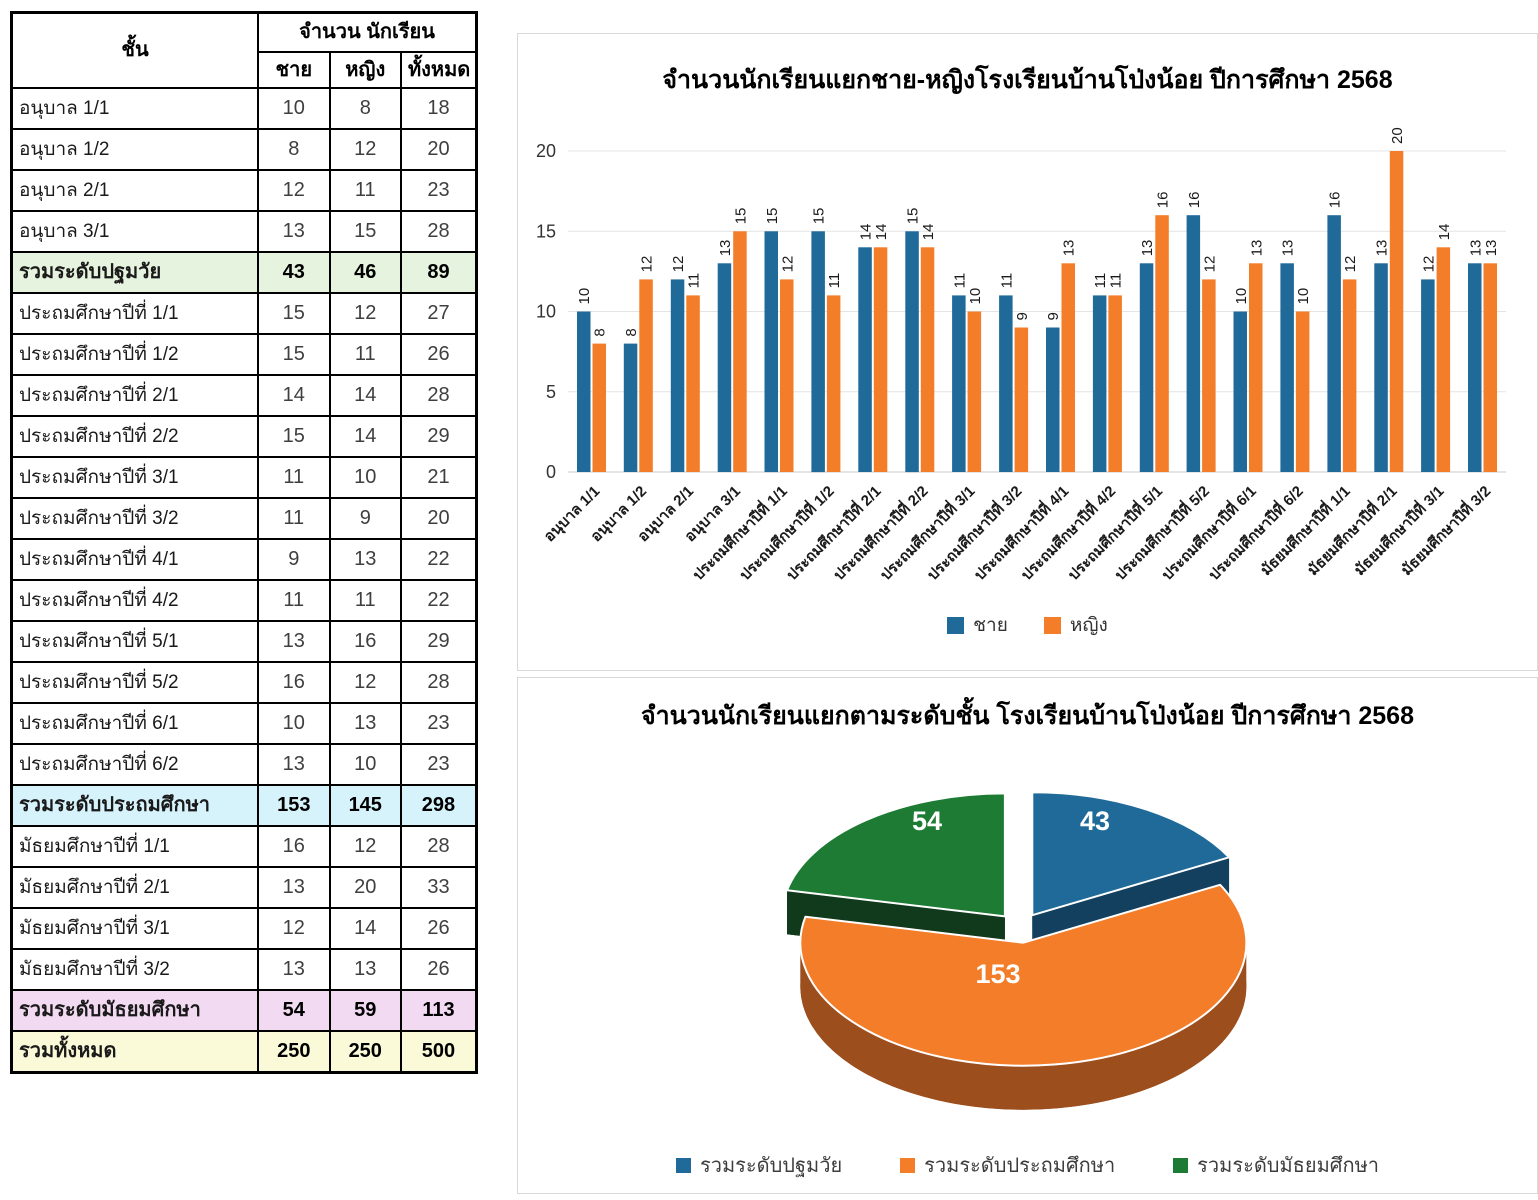  What do you see at coordinates (135, 682) in the screenshot?
I see `class-cell: ประถมศึกษาปีที่ 5/2` at bounding box center [135, 682].